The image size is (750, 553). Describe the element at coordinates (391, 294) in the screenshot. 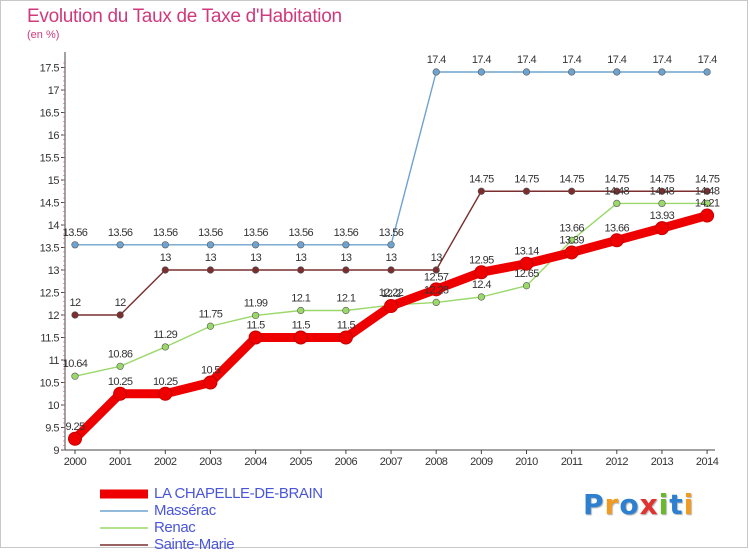

I see `data-label: 12.2` at that location.